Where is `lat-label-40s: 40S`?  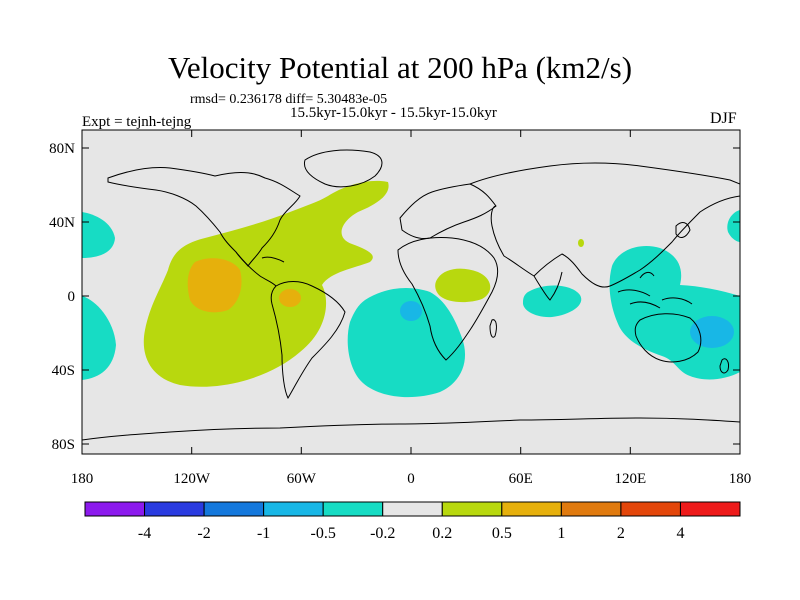 lat-label-40s: 40S is located at coordinates (63, 371).